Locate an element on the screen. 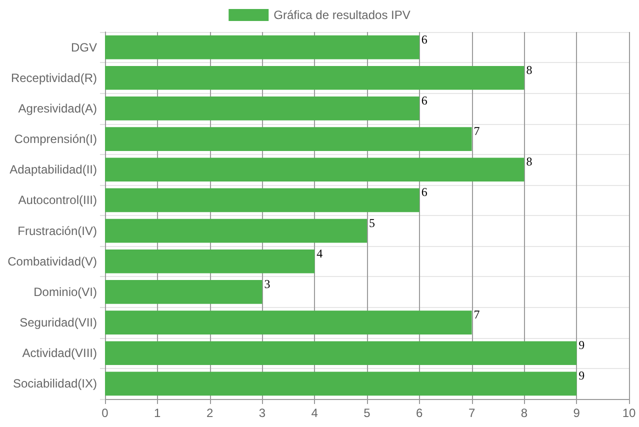 The height and width of the screenshot is (427, 639). data-label: 3 is located at coordinates (267, 283).